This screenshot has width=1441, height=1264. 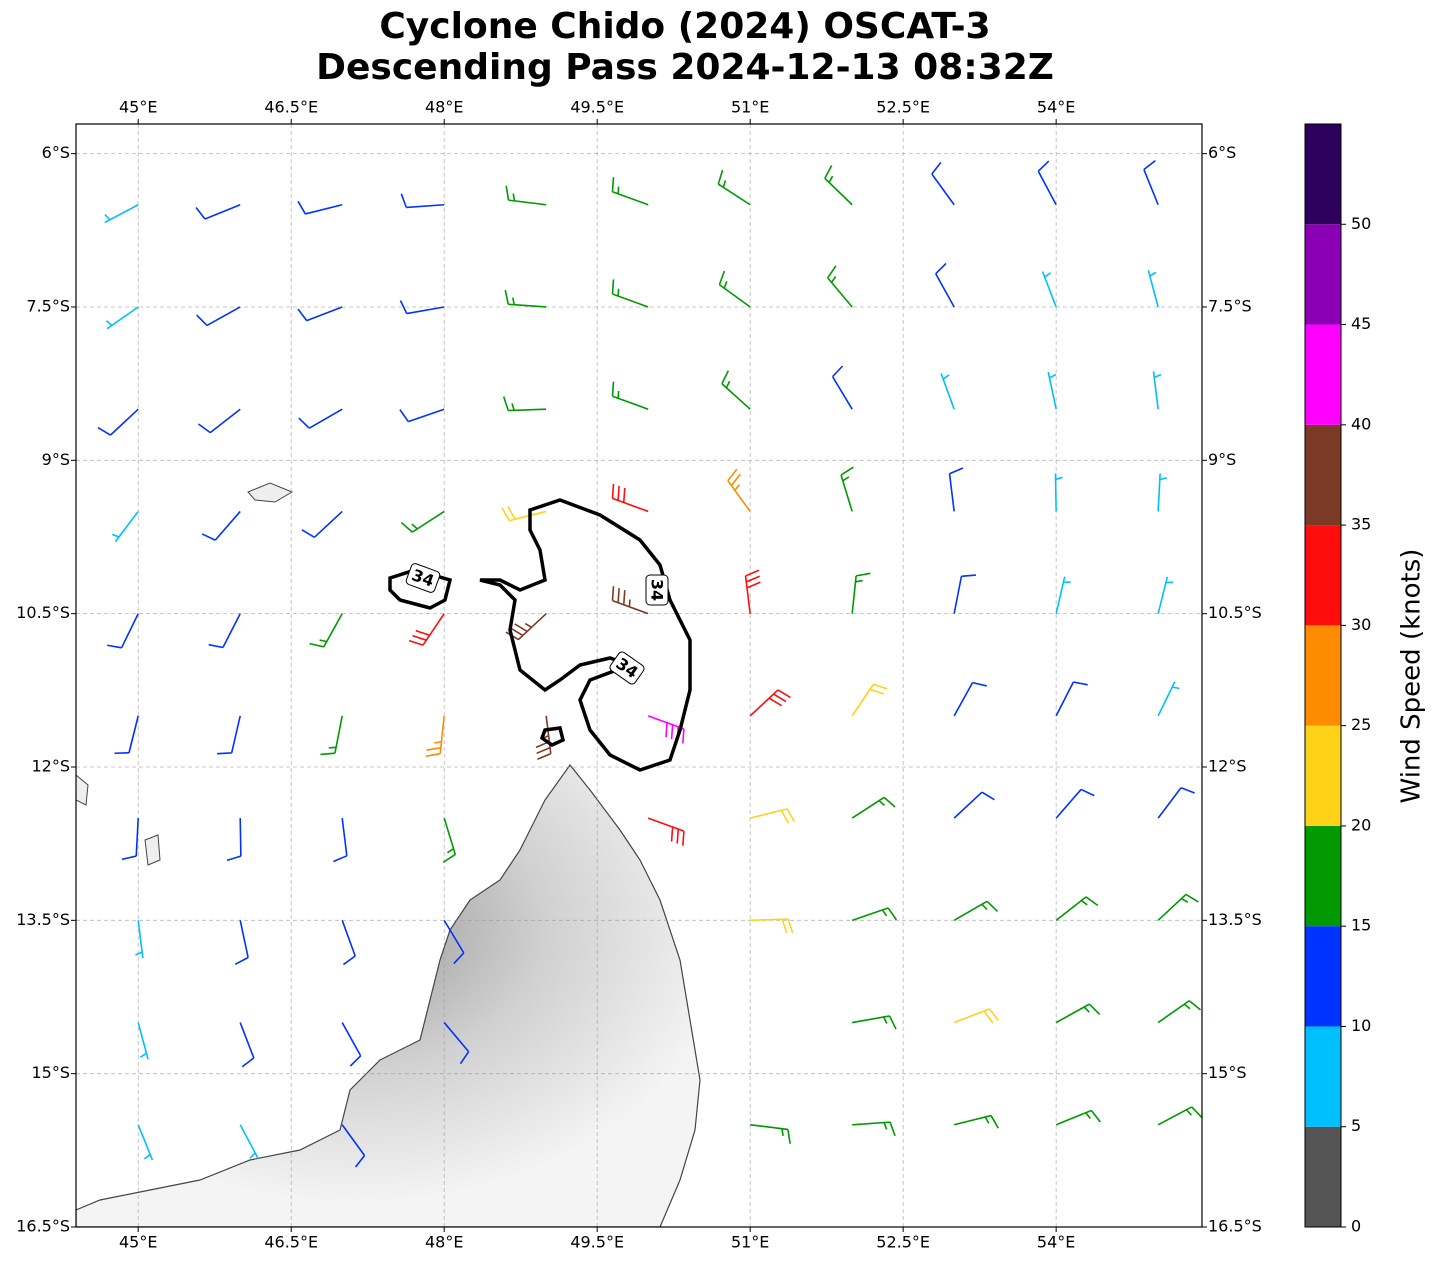 I want to click on colorbar-tick-label: 40, so click(x=1361, y=423).